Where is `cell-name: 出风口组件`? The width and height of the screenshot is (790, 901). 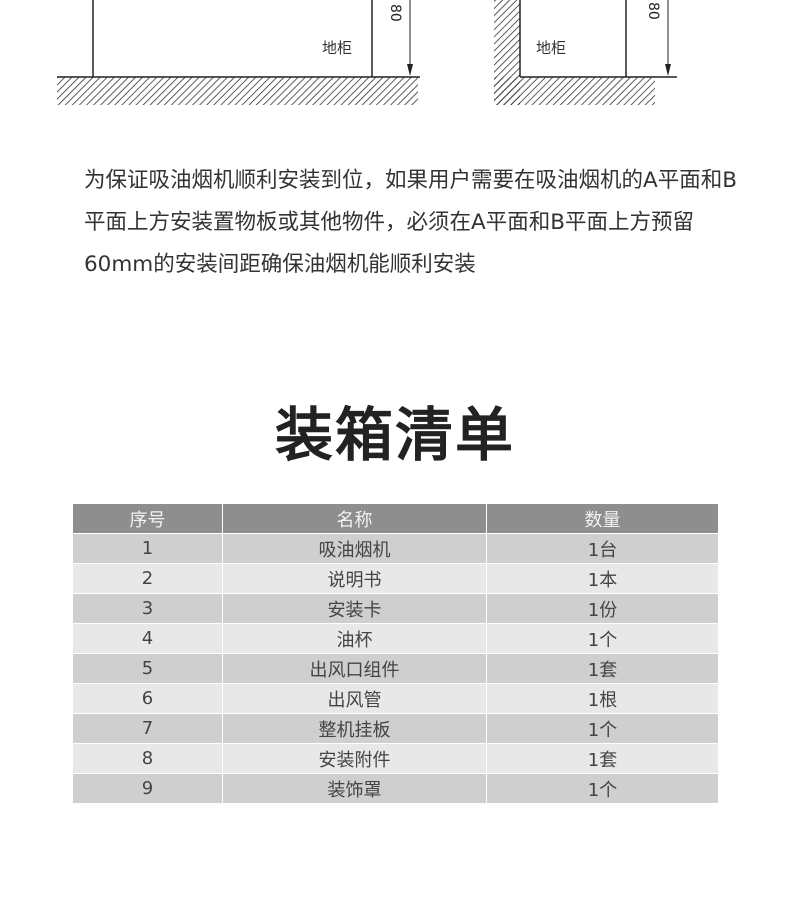 cell-name: 出风口组件 is located at coordinates (354, 668).